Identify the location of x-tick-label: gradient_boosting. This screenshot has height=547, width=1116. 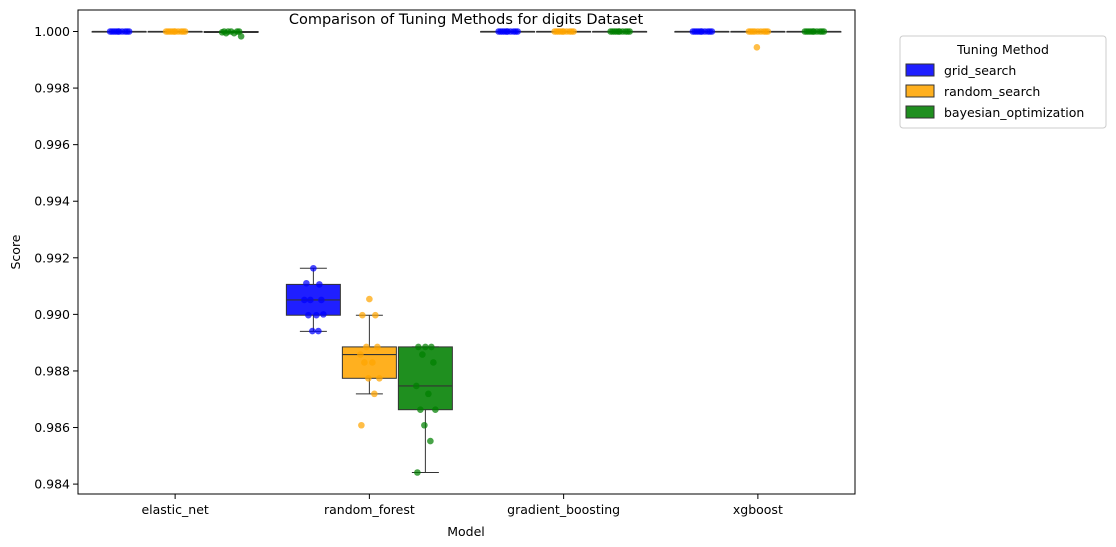
(563, 509).